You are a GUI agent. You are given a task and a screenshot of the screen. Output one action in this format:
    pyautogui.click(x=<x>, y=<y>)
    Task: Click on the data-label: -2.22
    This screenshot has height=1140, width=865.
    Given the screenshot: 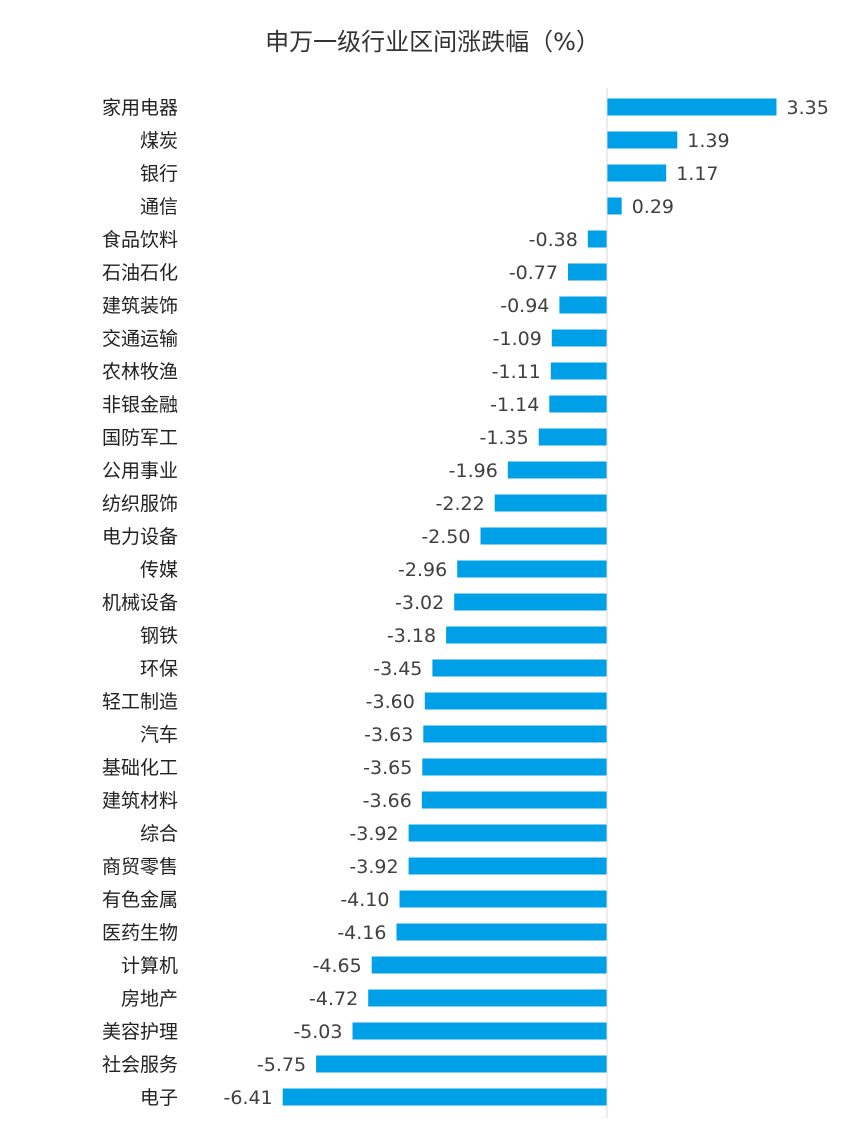 What is the action you would take?
    pyautogui.click(x=460, y=504)
    